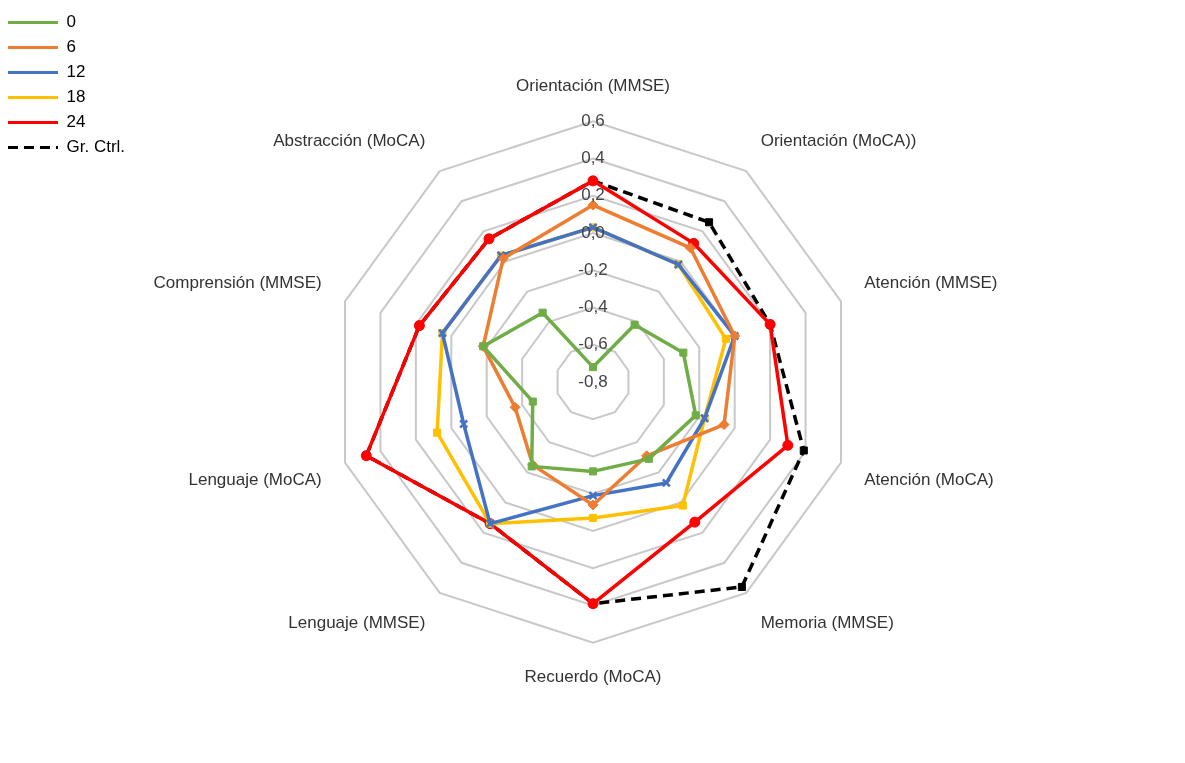 Image resolution: width=1185 pixels, height=763 pixels. What do you see at coordinates (931, 283) in the screenshot?
I see `spoke-label: Atención (MMSE)` at bounding box center [931, 283].